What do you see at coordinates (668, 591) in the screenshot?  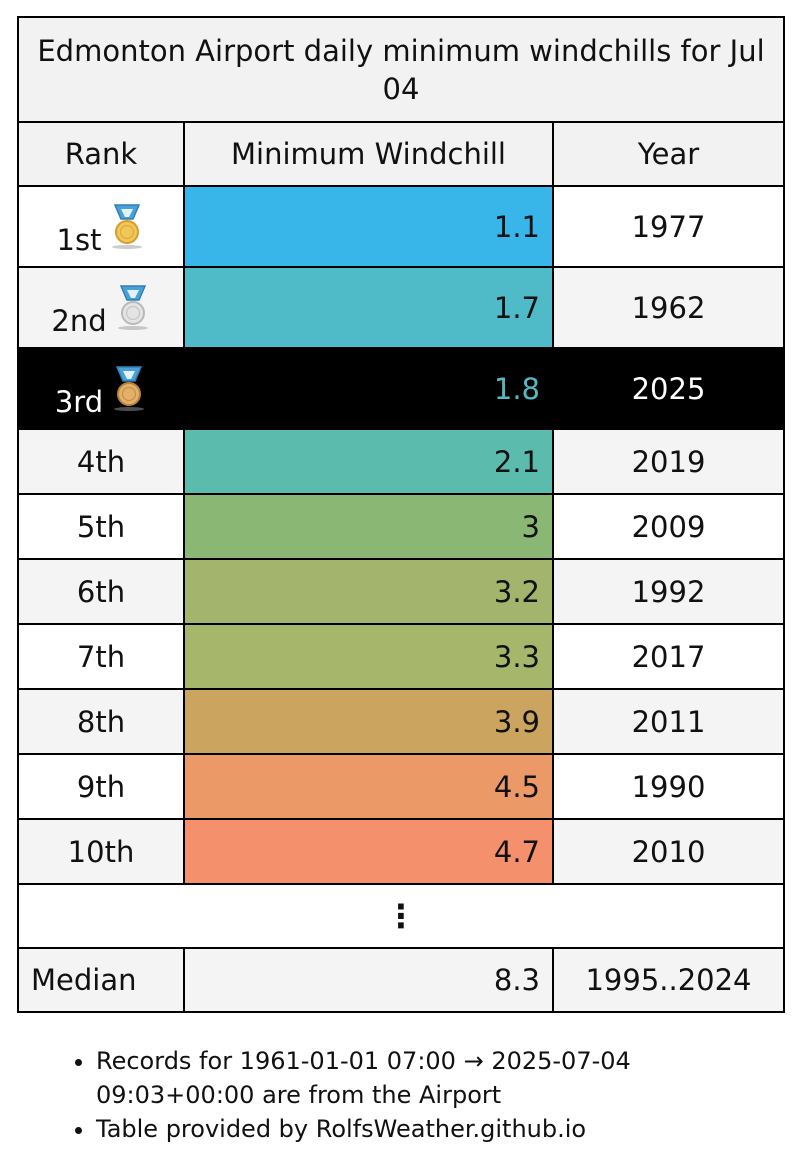 I see `year-cell: 1992` at bounding box center [668, 591].